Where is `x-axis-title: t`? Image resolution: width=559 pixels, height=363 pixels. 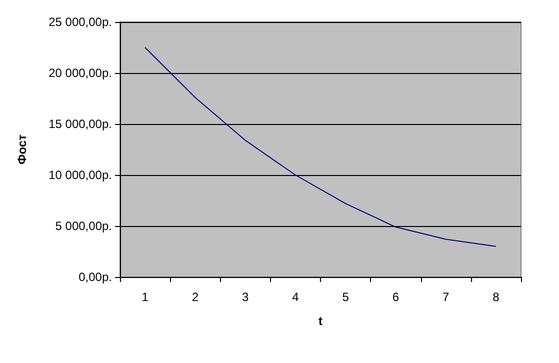 x-axis-title: t is located at coordinates (320, 321).